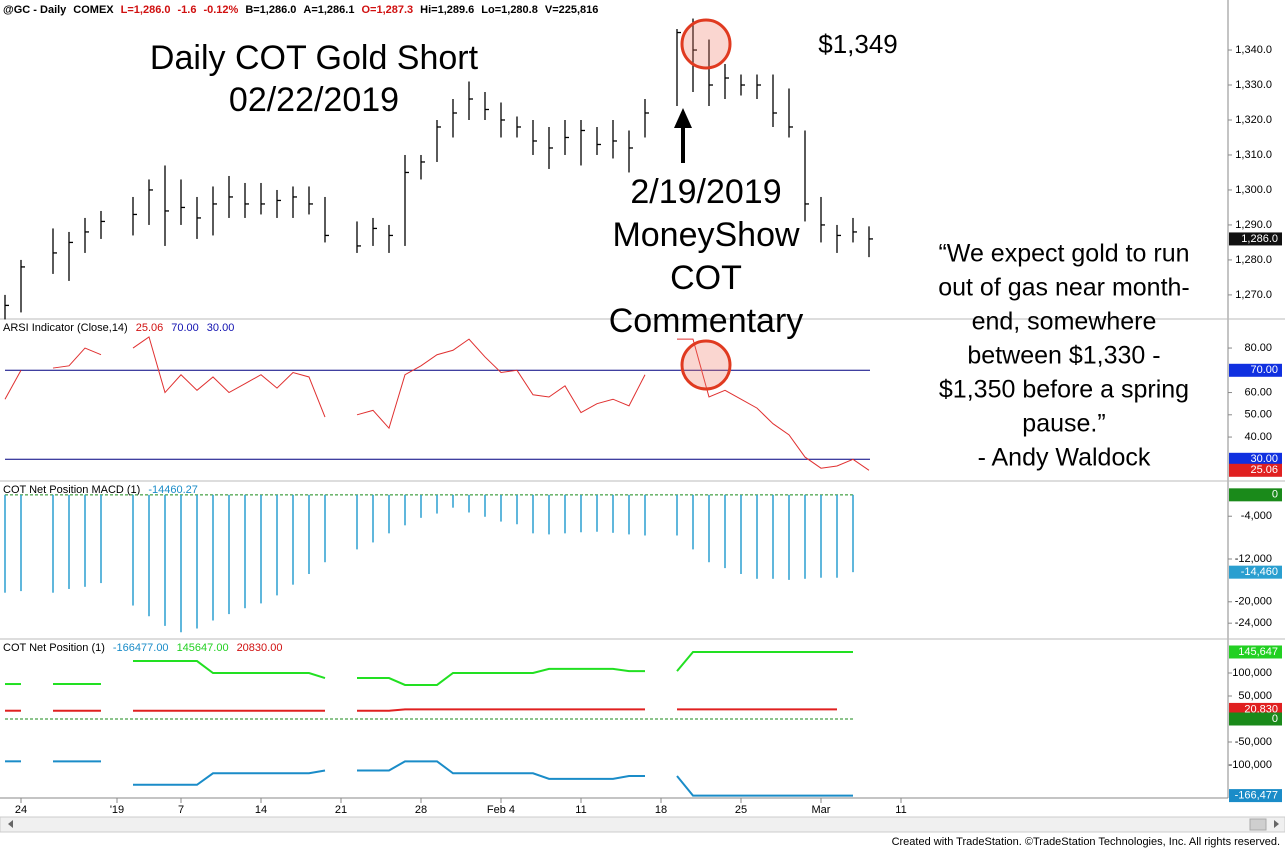 This screenshot has height=848, width=1285. I want to click on header-item: -0.12%, so click(220, 10).